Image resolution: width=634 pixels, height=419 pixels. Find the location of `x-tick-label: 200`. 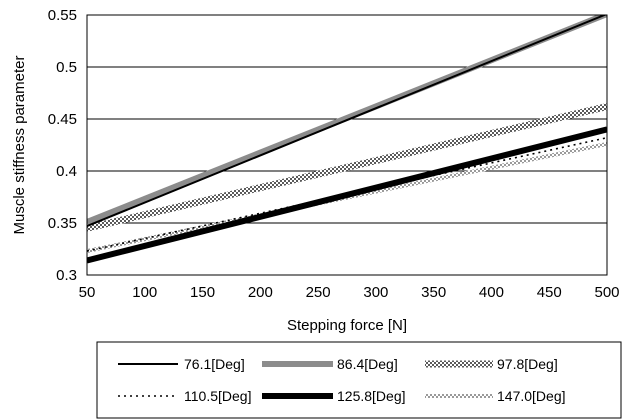

x-tick-label: 200 is located at coordinates (260, 292).